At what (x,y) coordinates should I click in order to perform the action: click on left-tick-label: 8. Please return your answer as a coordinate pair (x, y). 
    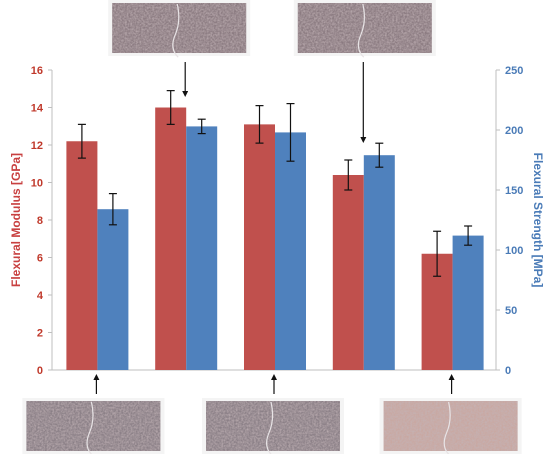
    Looking at the image, I should click on (40, 221).